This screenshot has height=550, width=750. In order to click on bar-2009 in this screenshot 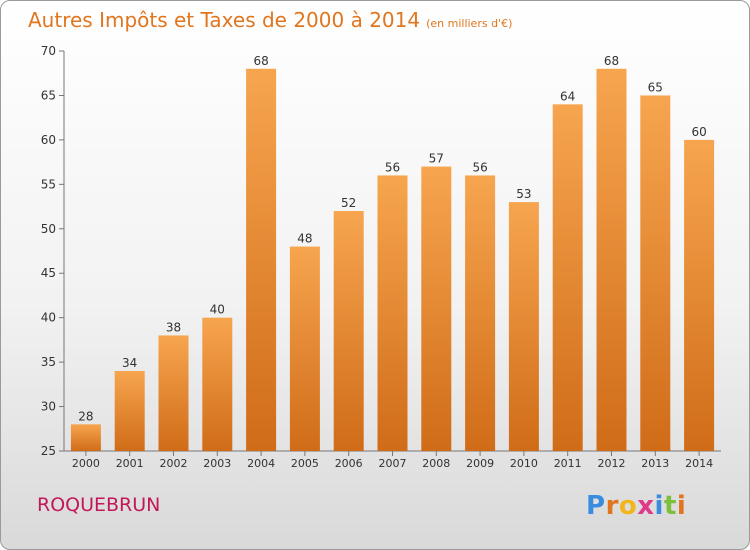, I will do `click(480, 313)`.